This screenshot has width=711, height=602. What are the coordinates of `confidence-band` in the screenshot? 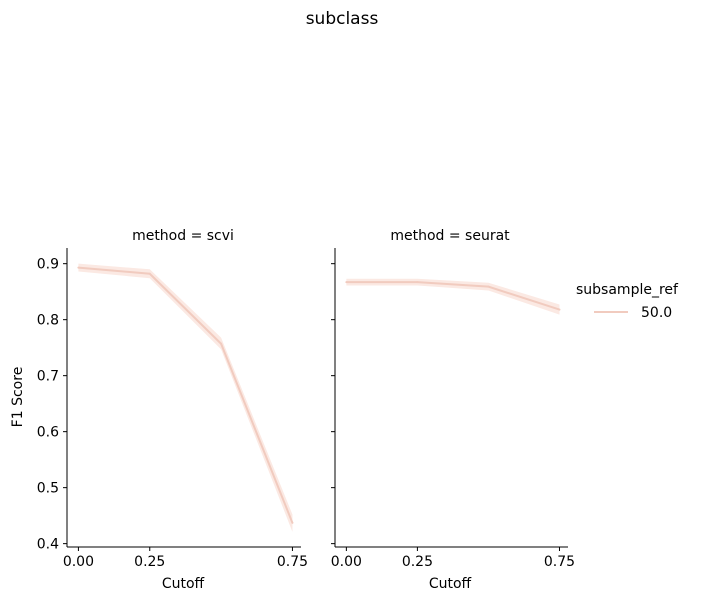 It's located at (185, 397).